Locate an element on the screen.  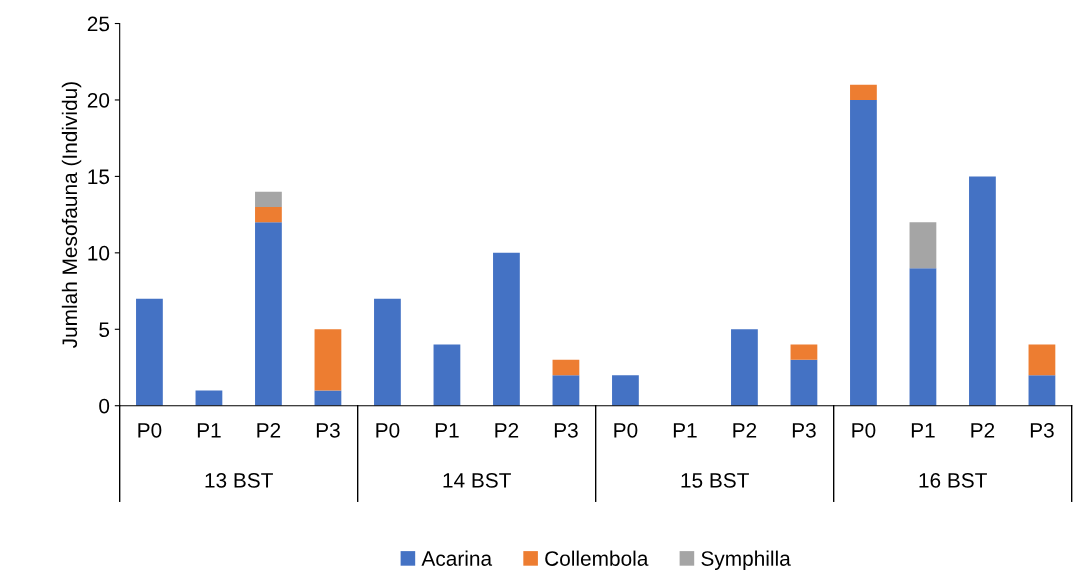
y-tick-label: 0 is located at coordinates (104, 406).